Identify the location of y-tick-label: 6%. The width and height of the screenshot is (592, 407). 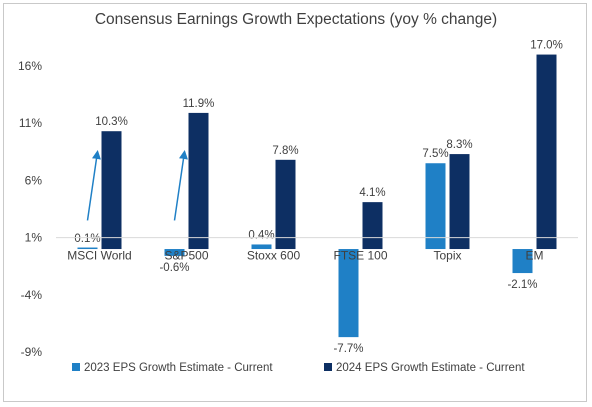
(34, 180).